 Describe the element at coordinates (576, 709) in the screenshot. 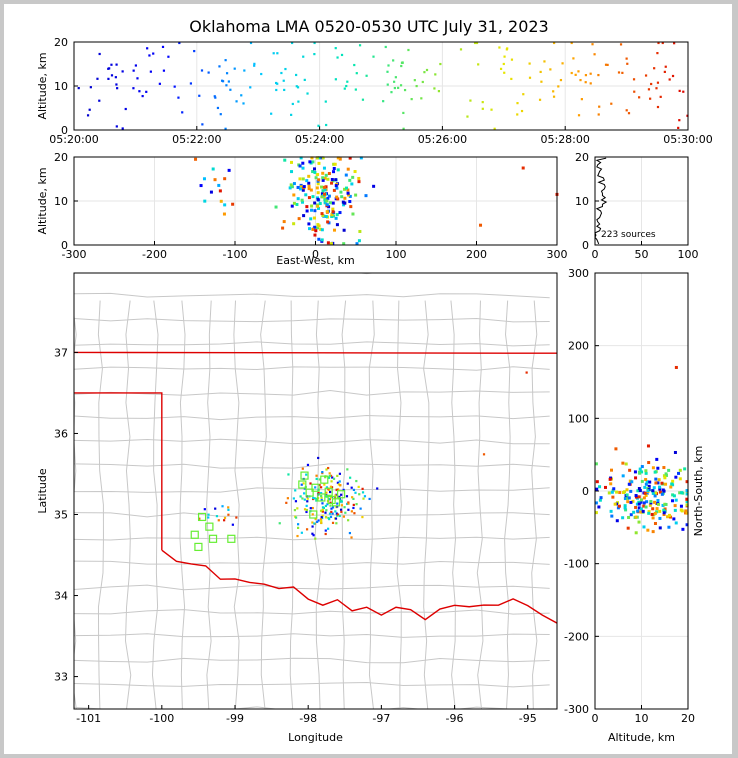

I see `y-tick-label: -300` at that location.